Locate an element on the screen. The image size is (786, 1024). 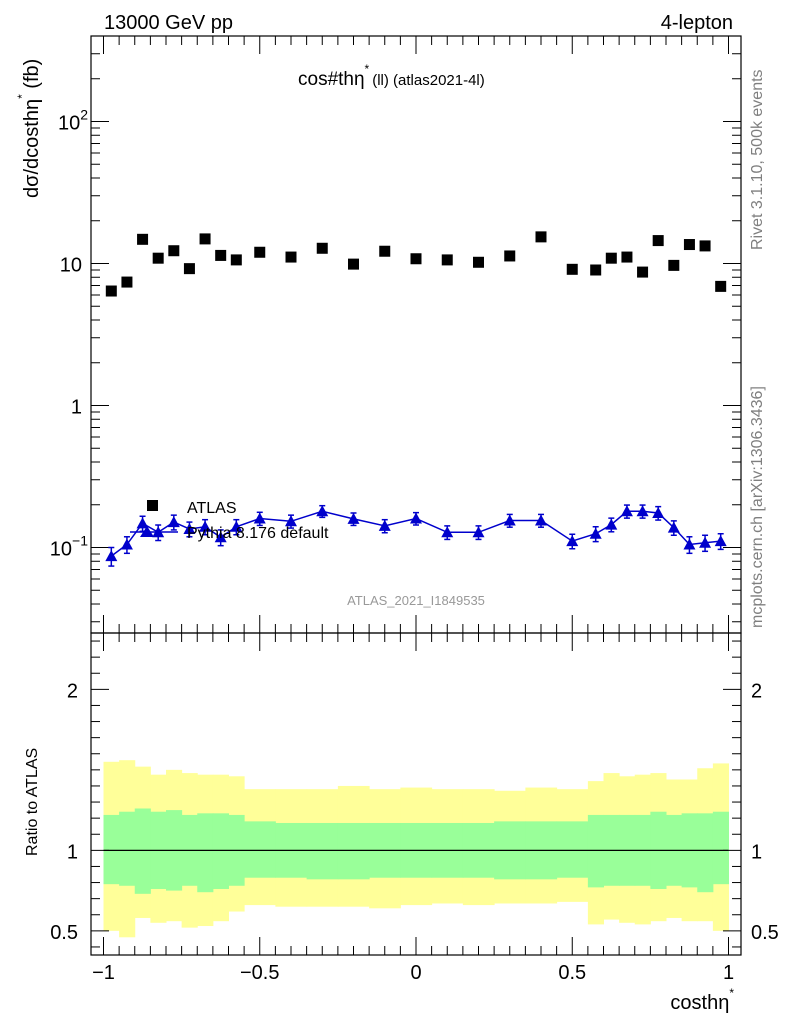
ratio-y-tick-label: 2 is located at coordinates (72, 691).